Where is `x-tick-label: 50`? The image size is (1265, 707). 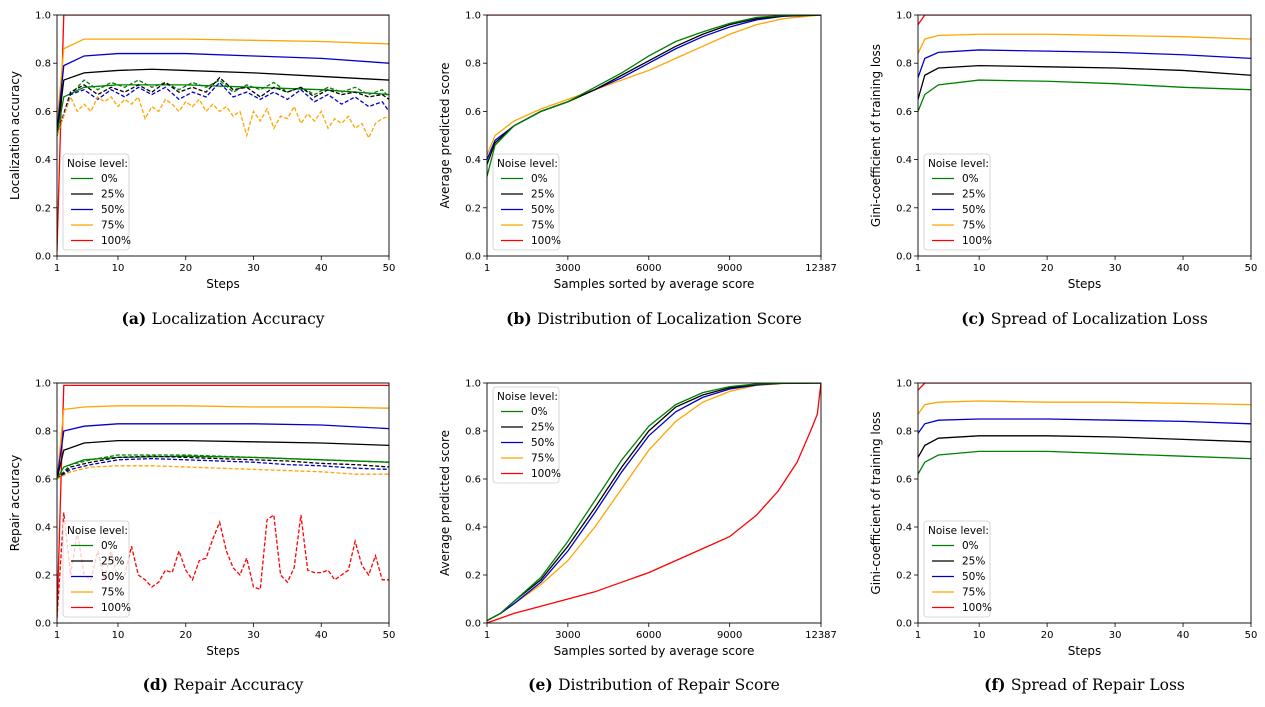 x-tick-label: 50 is located at coordinates (389, 268).